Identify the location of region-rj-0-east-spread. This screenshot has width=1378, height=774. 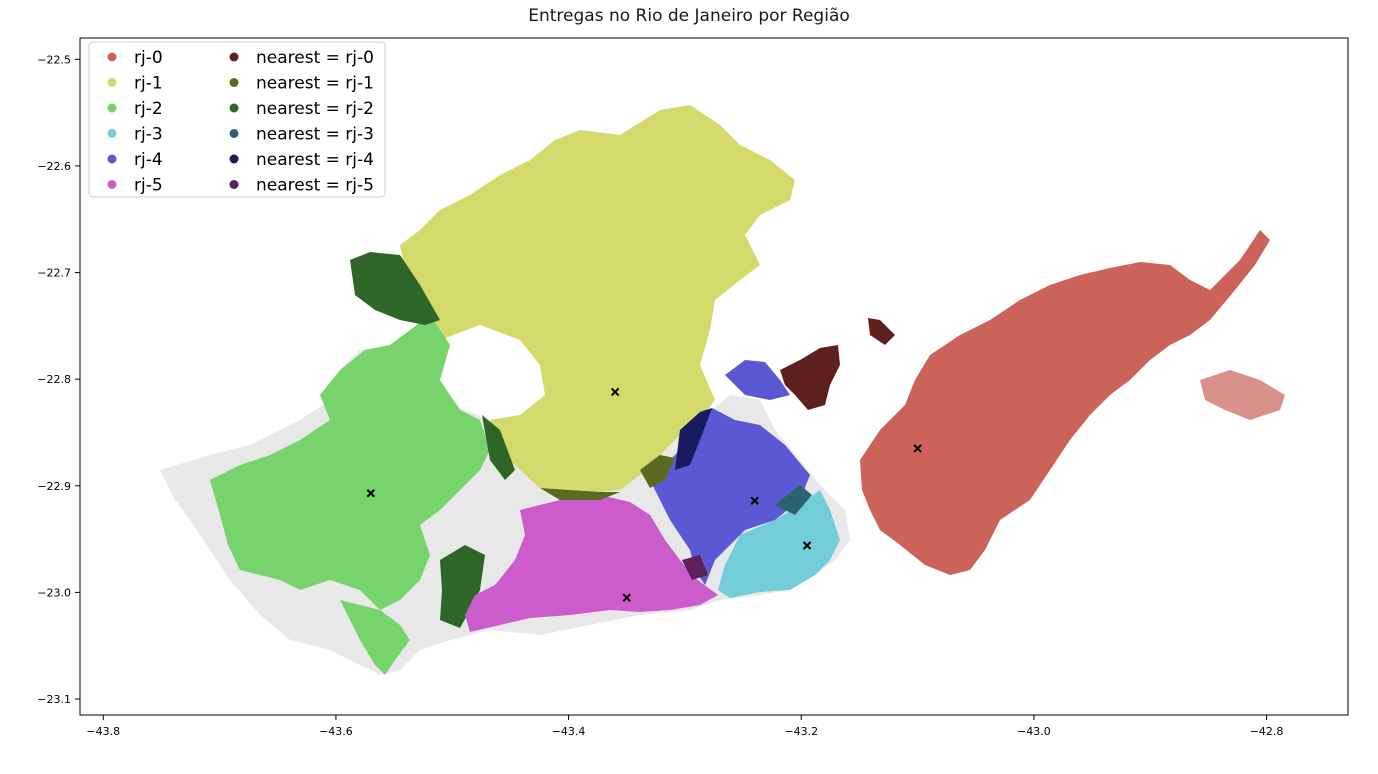
(1242, 395).